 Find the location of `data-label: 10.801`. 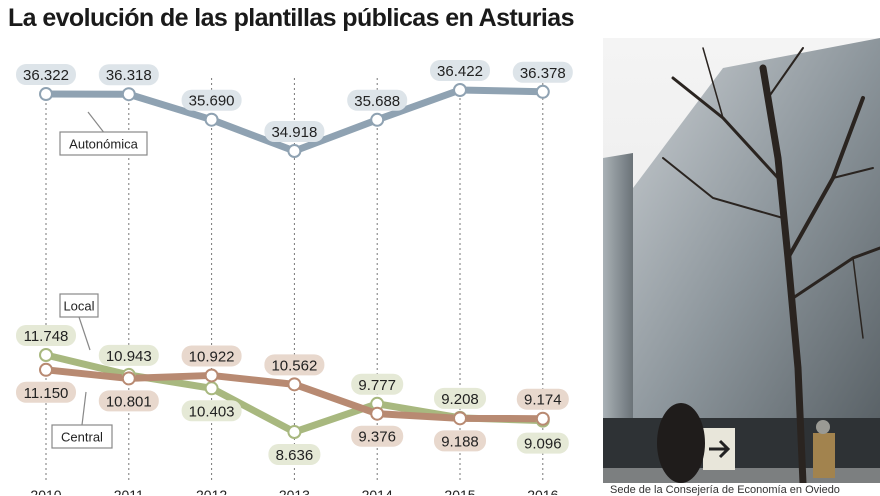

data-label: 10.801 is located at coordinates (129, 401).